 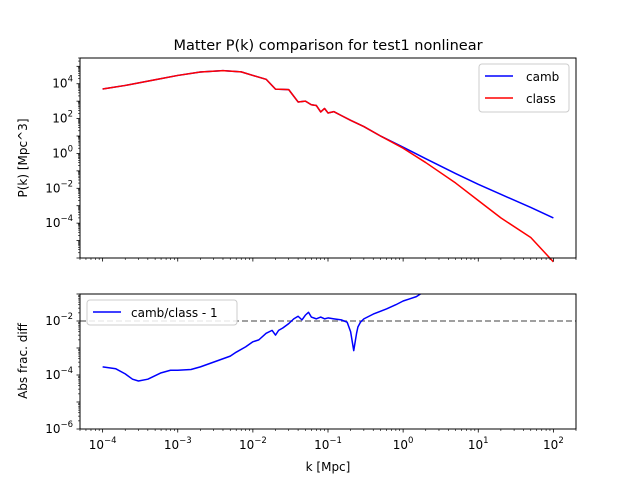 What do you see at coordinates (524, 88) in the screenshot?
I see `top-legend: camb class` at bounding box center [524, 88].